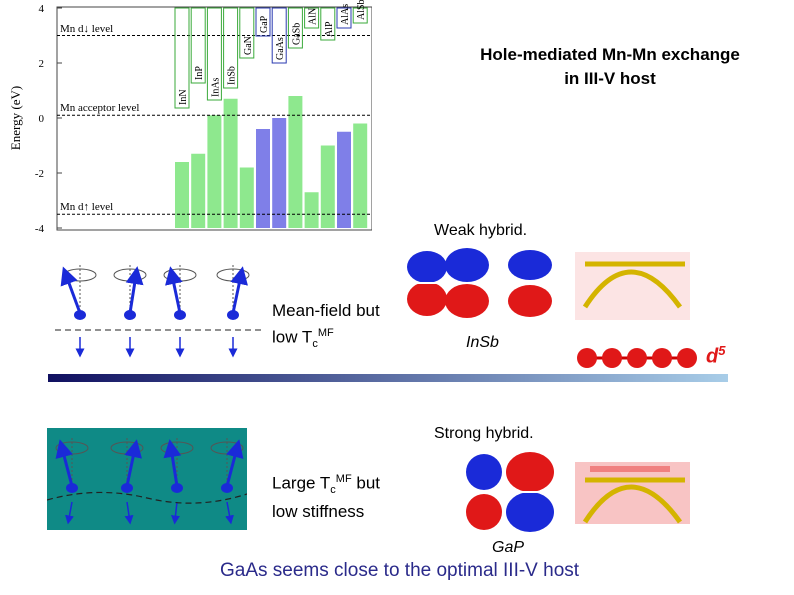 This screenshot has height=595, width=794. Describe the element at coordinates (147, 497) in the screenshot. I see `carrier-wave` at that location.